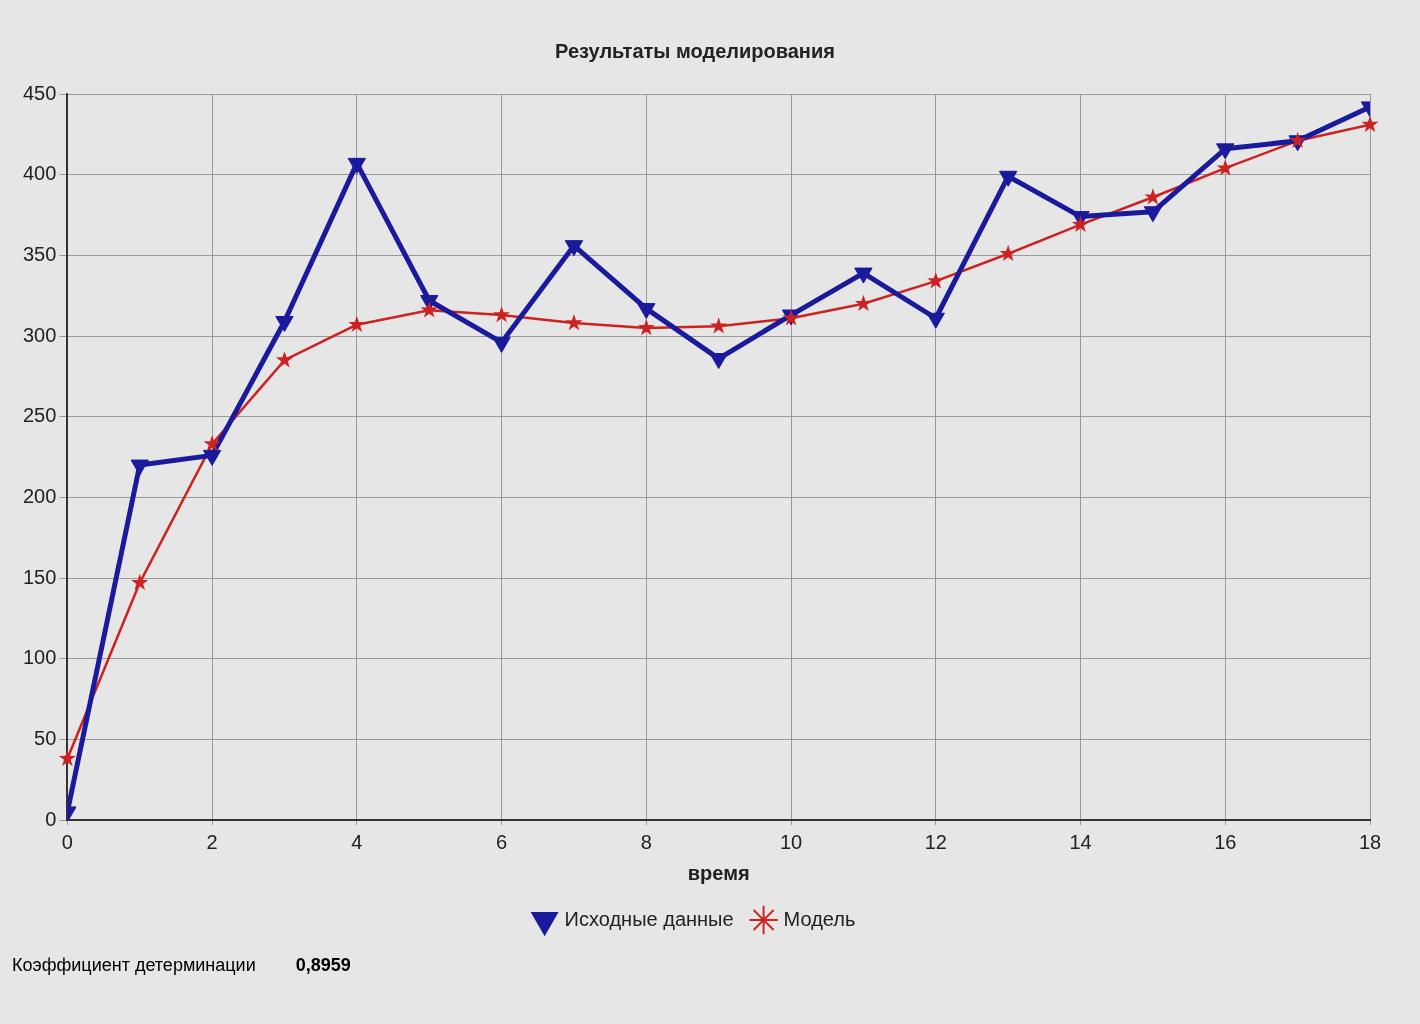  I want to click on x-tick-label: 16, so click(1225, 841).